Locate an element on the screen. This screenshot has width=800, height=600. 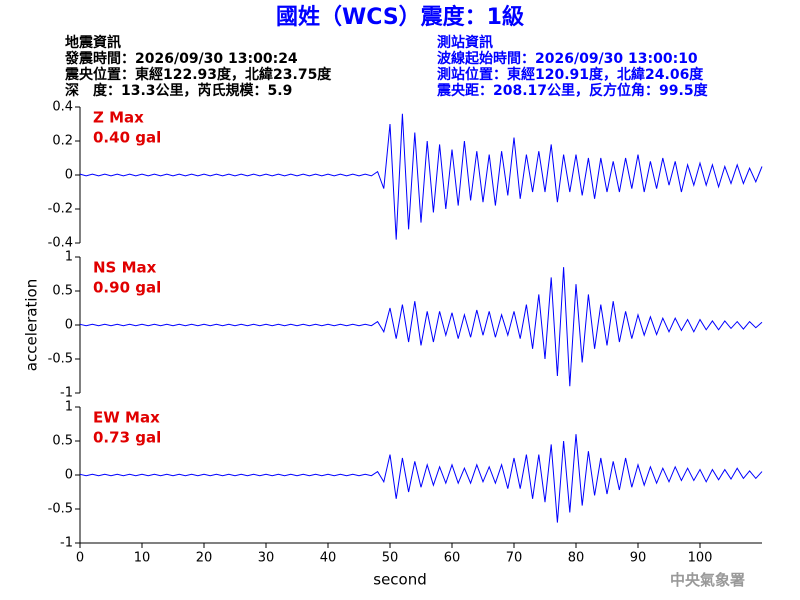
footer: 中央氣象署 is located at coordinates (707, 580).